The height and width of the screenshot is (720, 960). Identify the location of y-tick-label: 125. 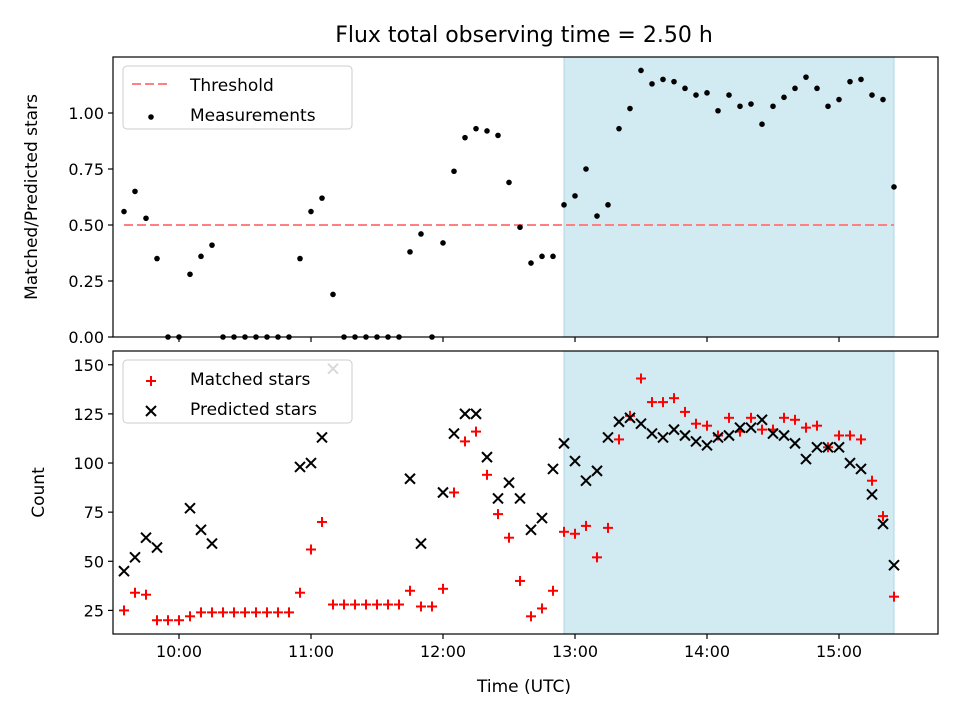
(88, 414).